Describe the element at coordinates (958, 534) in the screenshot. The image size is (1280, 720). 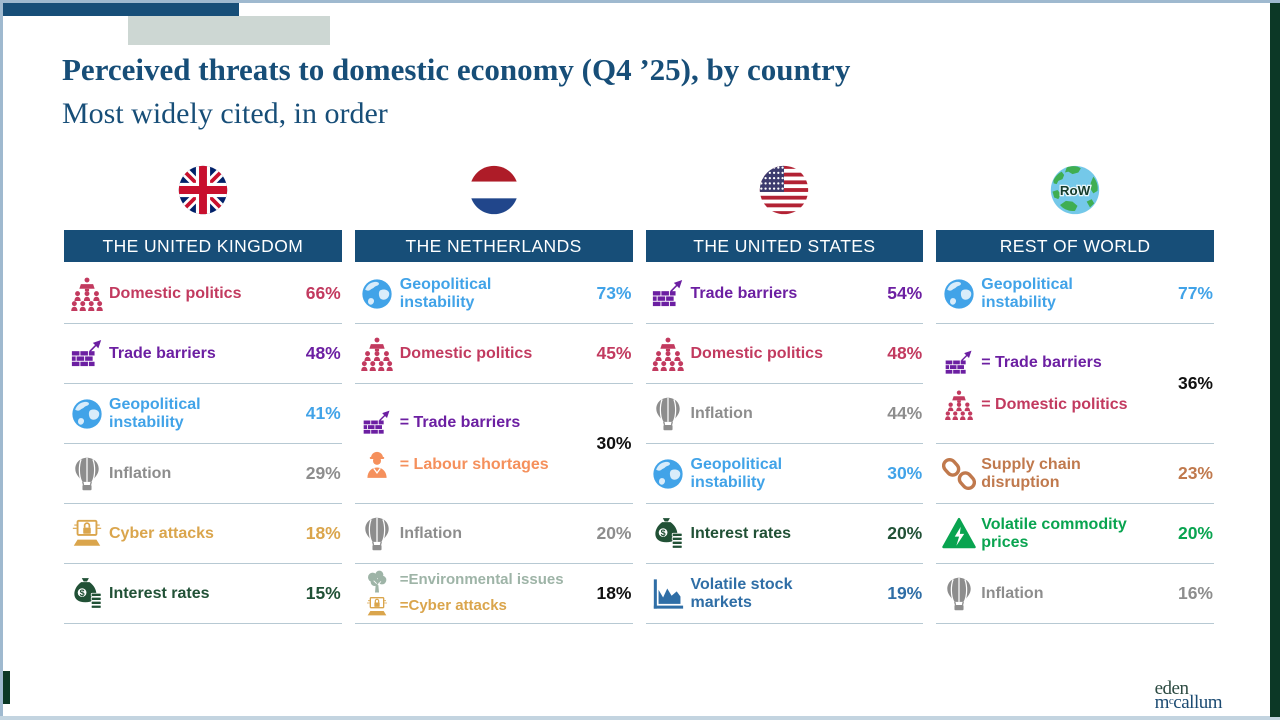
I see `volatile-commodity-prices-icon` at that location.